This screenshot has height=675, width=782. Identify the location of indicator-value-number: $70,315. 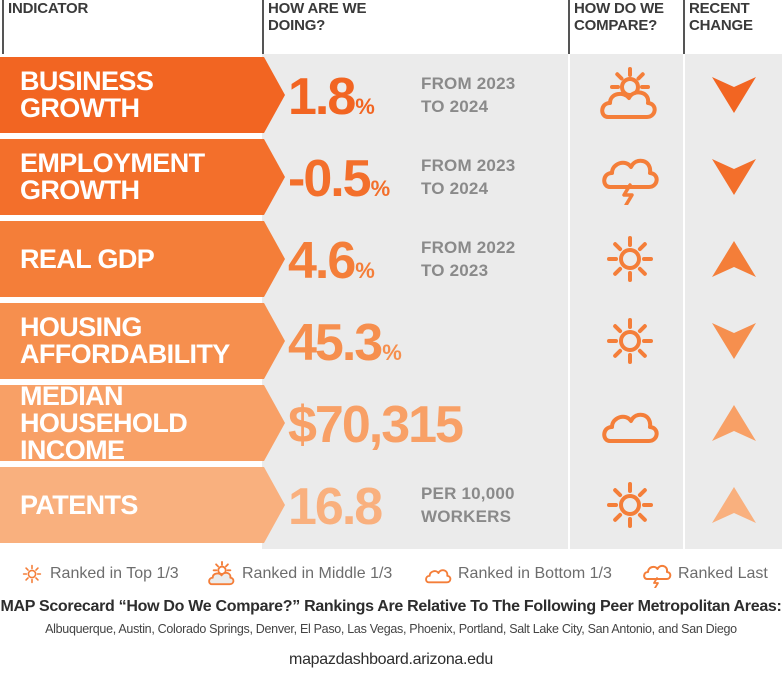
(376, 425).